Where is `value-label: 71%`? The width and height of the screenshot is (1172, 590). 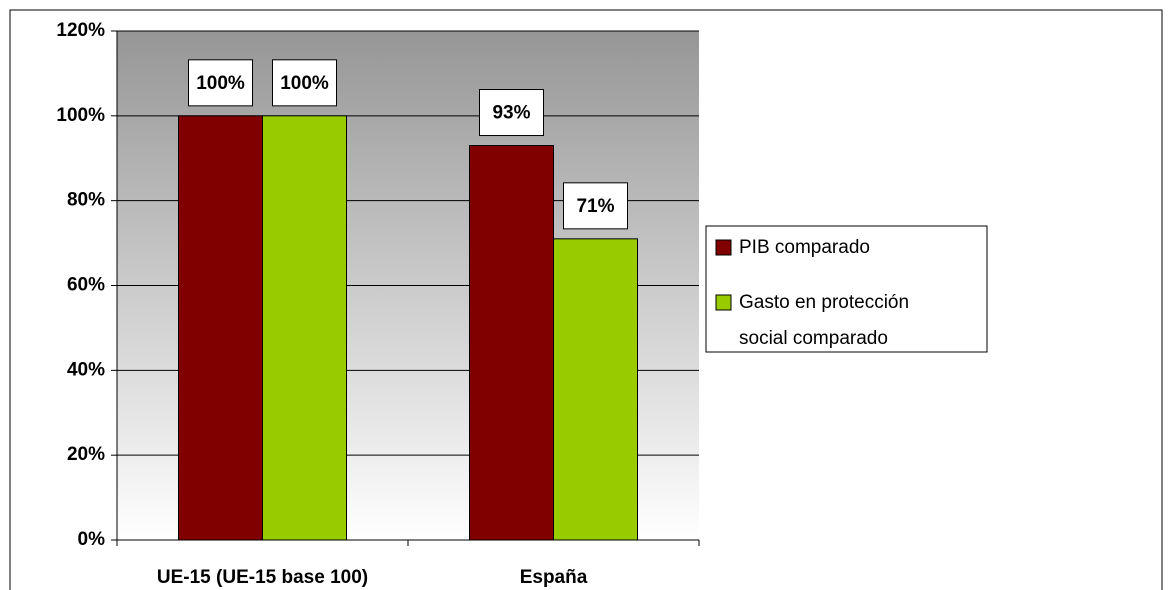 value-label: 71% is located at coordinates (595, 206).